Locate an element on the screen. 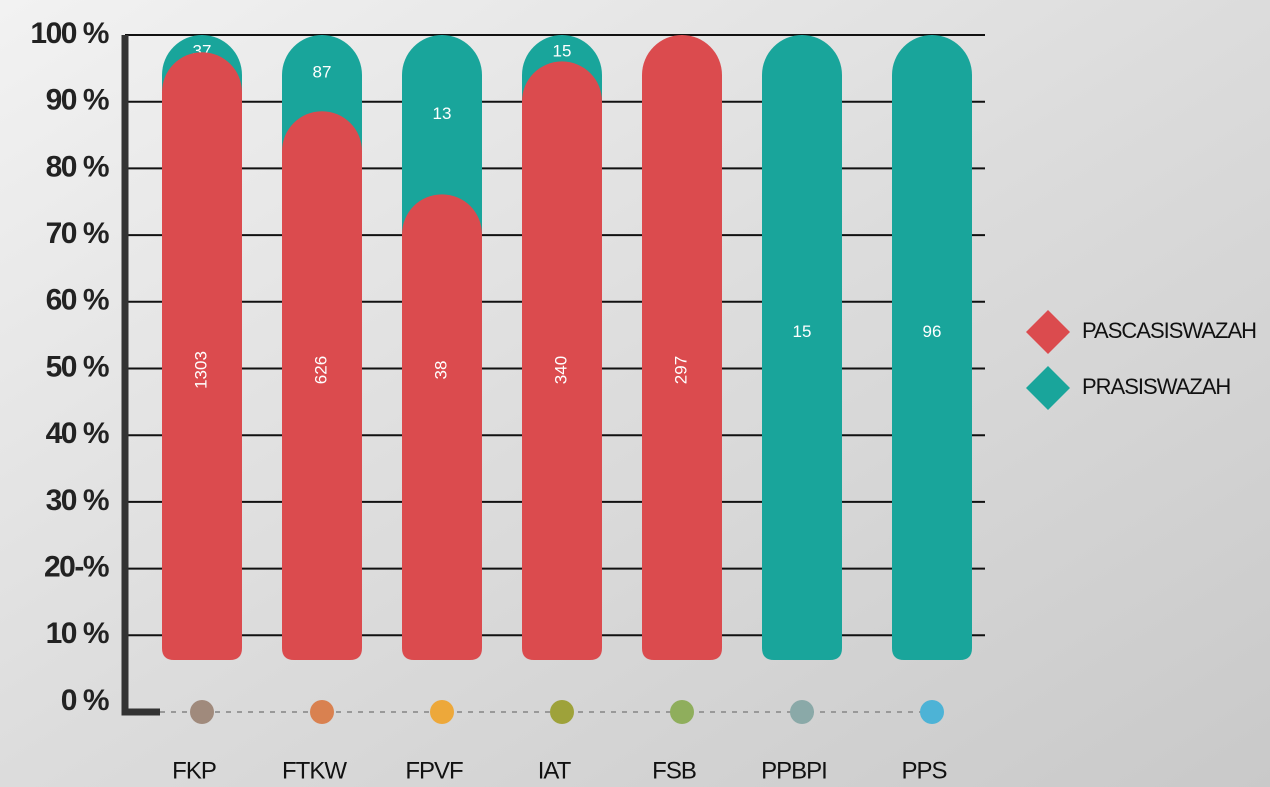 This screenshot has width=1270, height=787. y-tick-label: 70 % is located at coordinates (77, 233).